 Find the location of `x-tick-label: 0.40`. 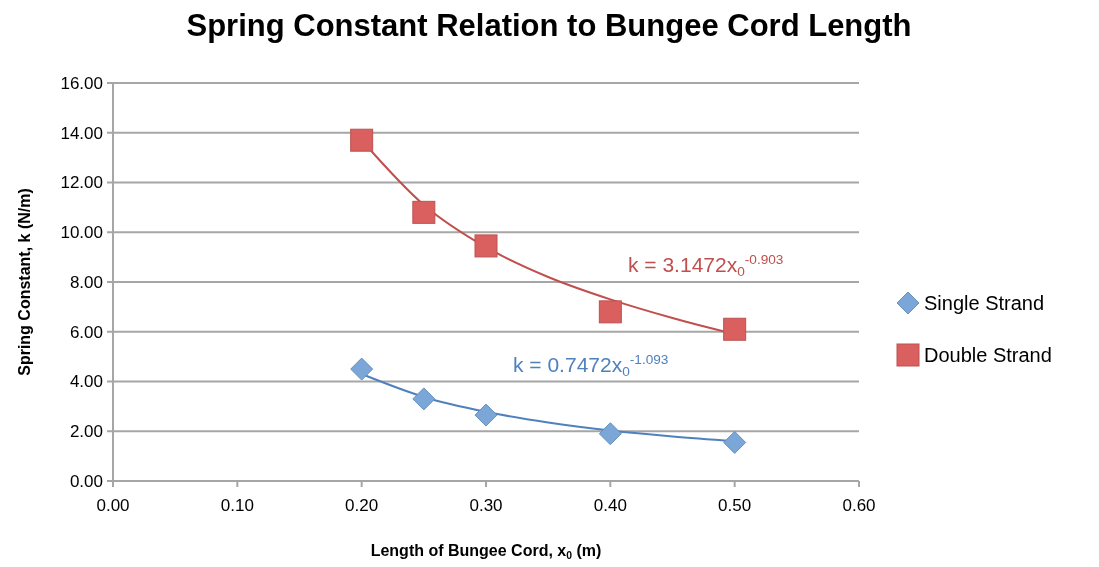

x-tick-label: 0.40 is located at coordinates (610, 505).